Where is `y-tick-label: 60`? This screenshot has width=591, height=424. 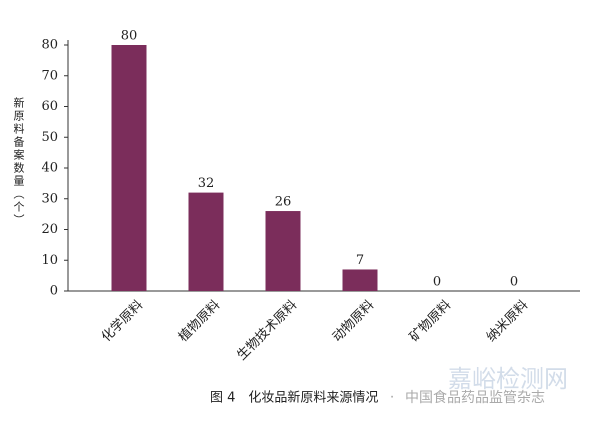 y-tick-label: 60 is located at coordinates (49, 106).